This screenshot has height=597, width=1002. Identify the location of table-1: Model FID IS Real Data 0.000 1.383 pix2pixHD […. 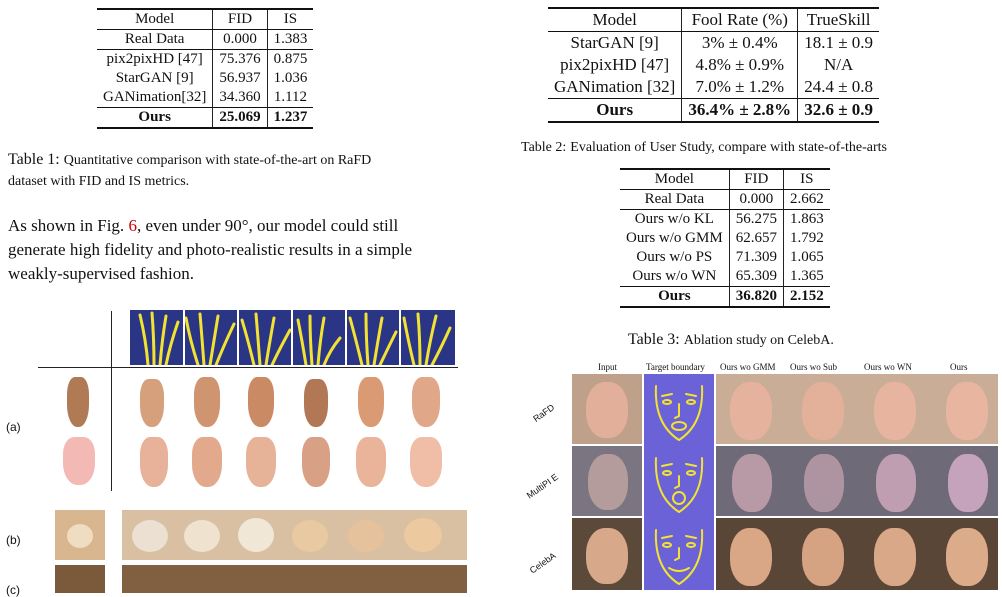
(205, 68).